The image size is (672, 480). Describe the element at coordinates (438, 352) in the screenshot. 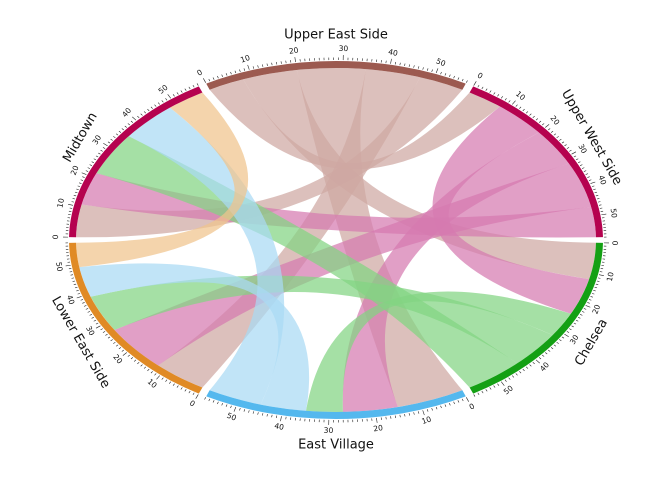

I see `ribbon-chelsea-ev` at that location.